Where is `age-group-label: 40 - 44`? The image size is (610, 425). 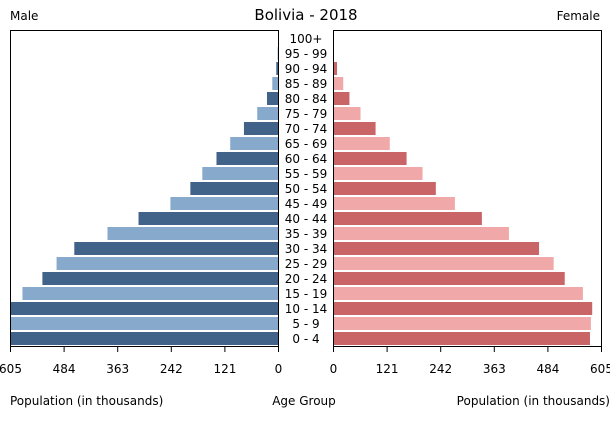 age-group-label: 40 - 44 is located at coordinates (306, 219).